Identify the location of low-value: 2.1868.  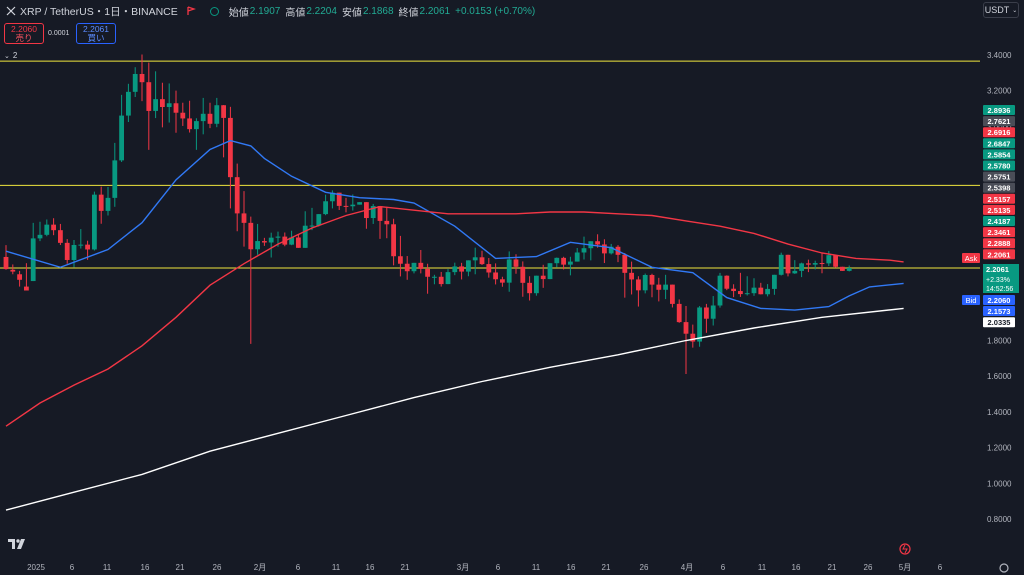
(378, 11).